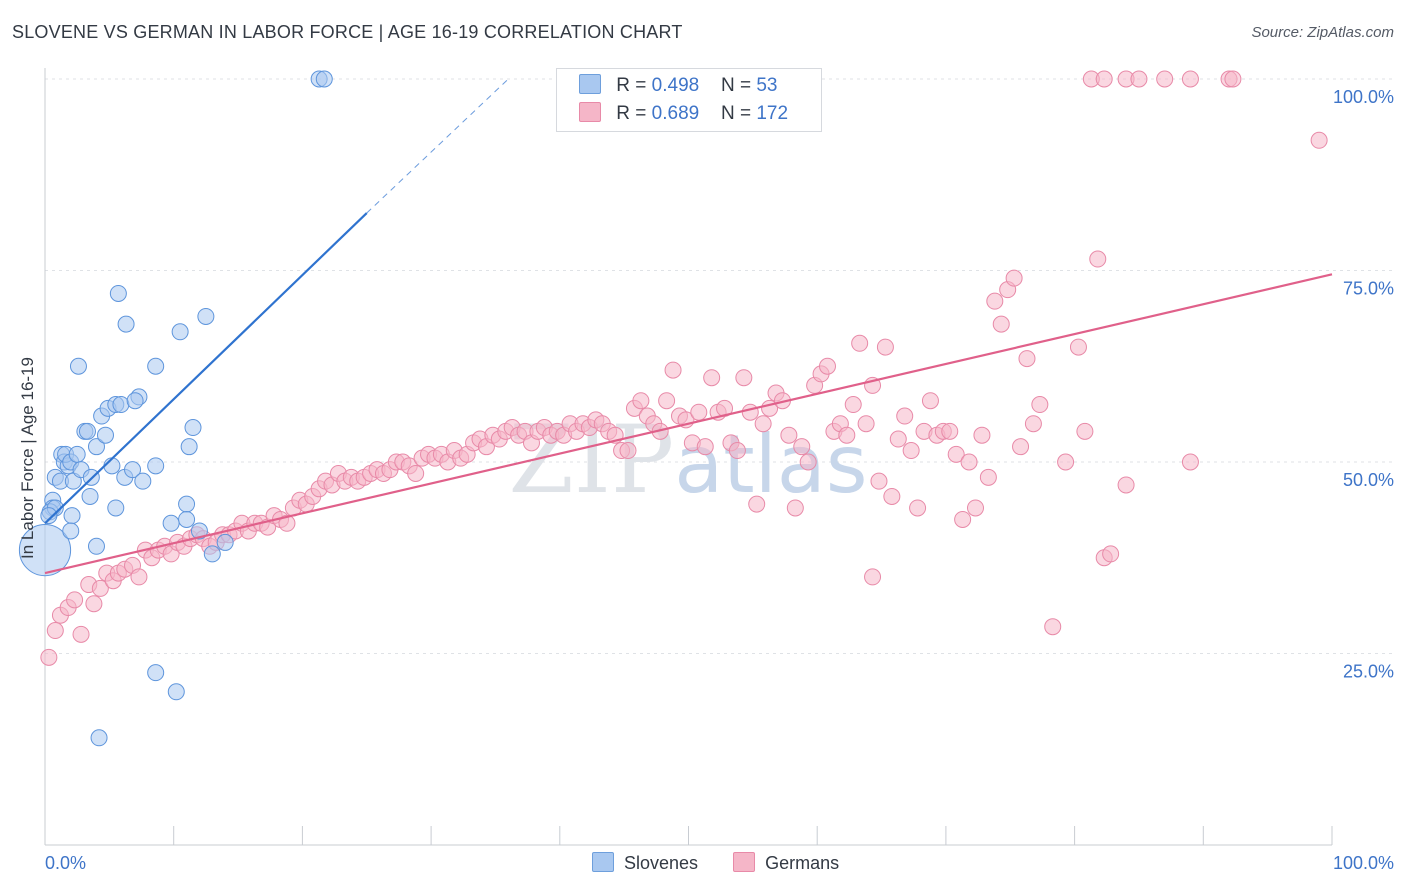  I want to click on y-tick-label: 100.0%, so click(1363, 97).